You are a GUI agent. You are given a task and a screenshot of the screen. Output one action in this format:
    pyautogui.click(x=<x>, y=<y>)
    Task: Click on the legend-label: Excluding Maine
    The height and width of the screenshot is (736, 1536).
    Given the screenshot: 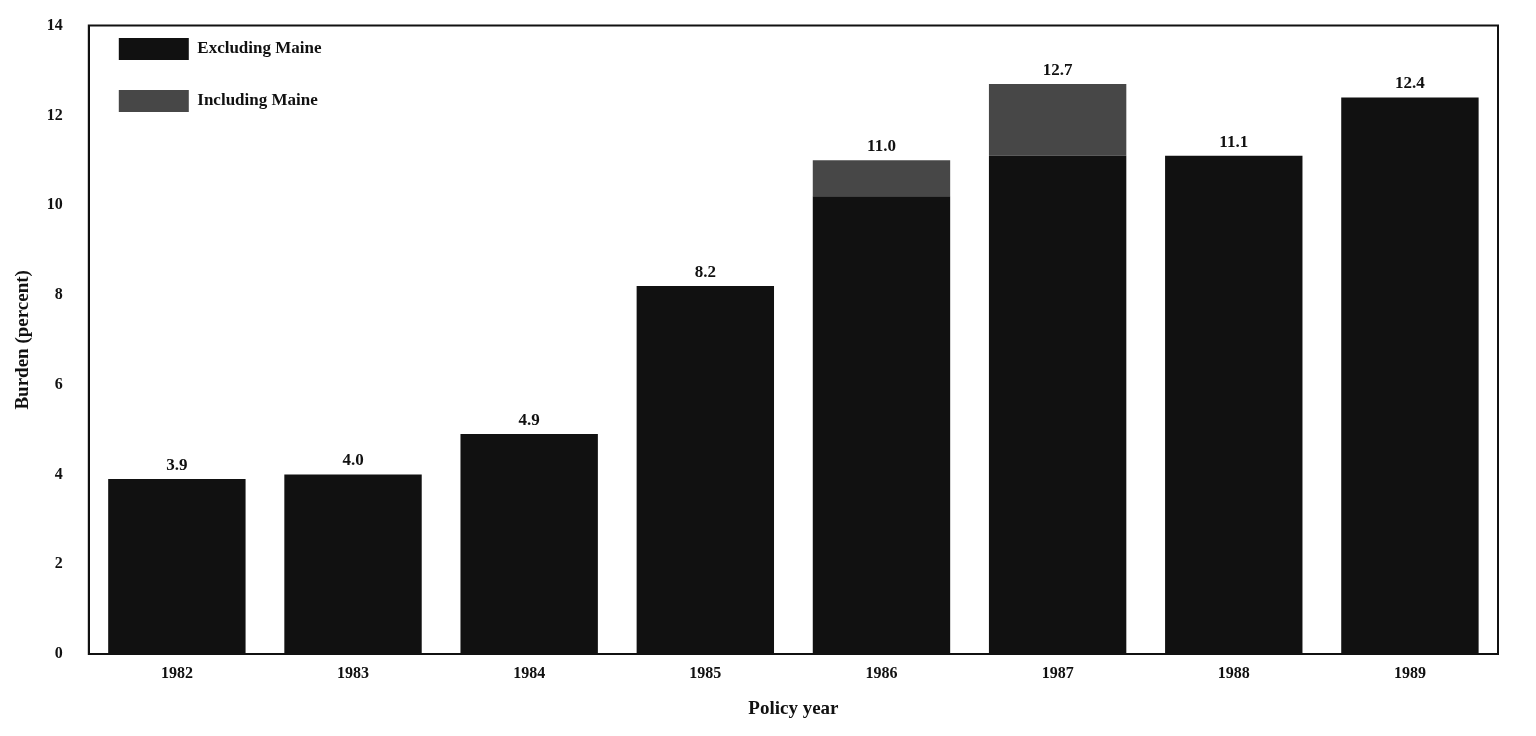 What is the action you would take?
    pyautogui.click(x=259, y=48)
    